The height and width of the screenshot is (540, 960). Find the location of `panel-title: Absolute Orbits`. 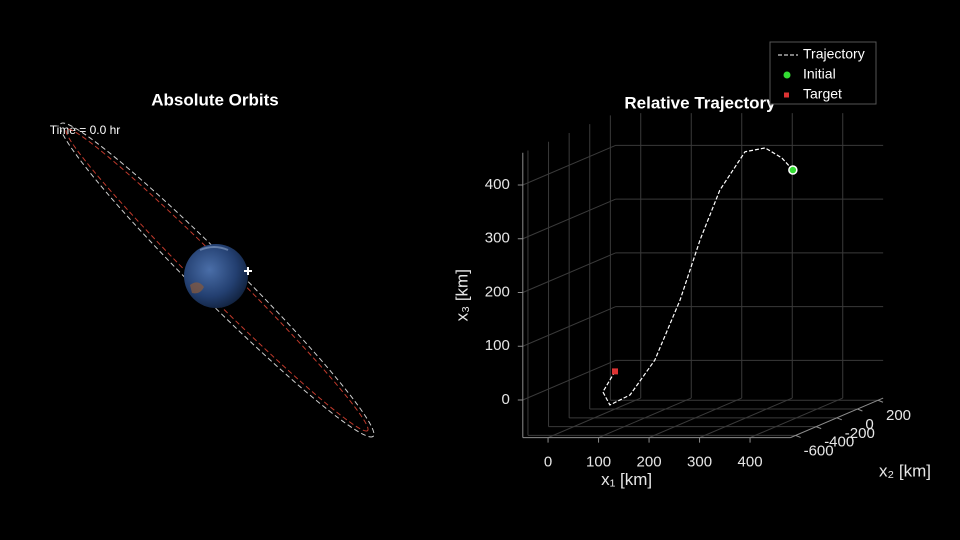

panel-title: Absolute Orbits is located at coordinates (215, 99).